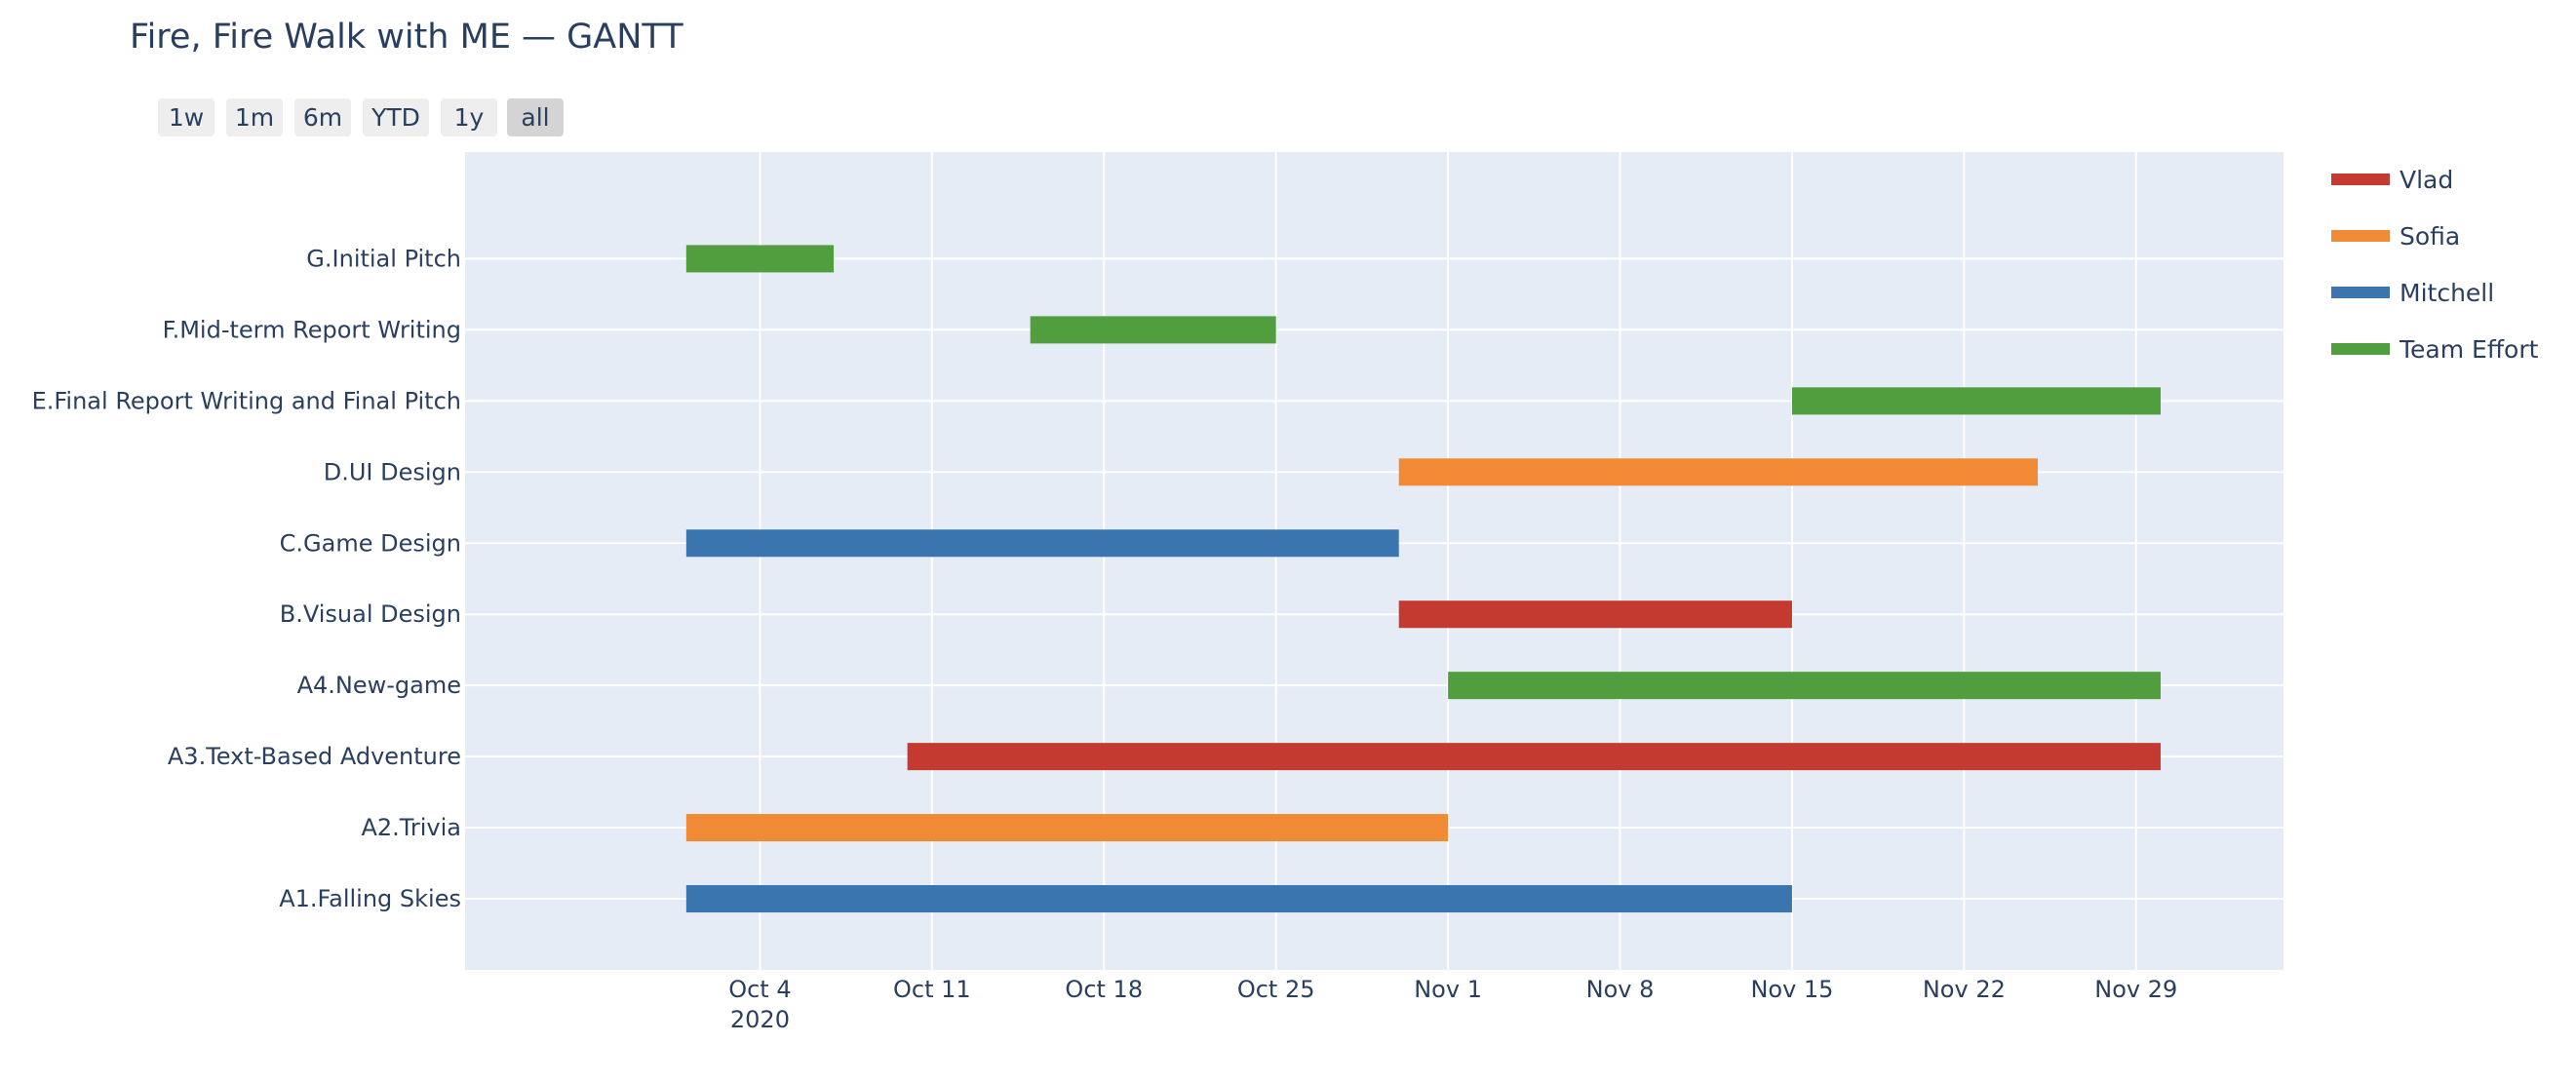  Describe the element at coordinates (535, 117) in the screenshot. I see `range-button-all: all` at that location.